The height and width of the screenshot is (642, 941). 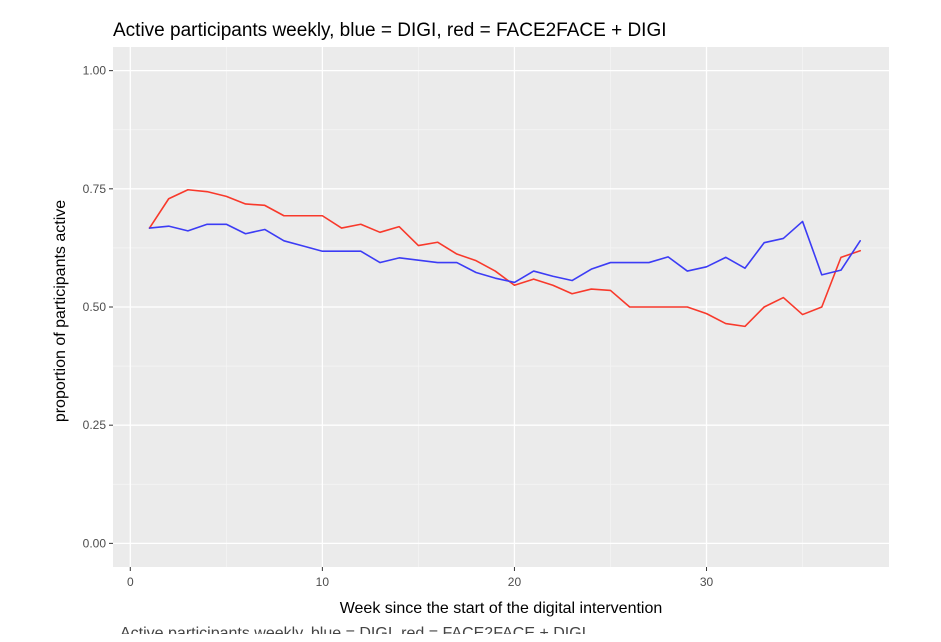 I want to click on x-tick-label: 0, so click(x=130, y=582).